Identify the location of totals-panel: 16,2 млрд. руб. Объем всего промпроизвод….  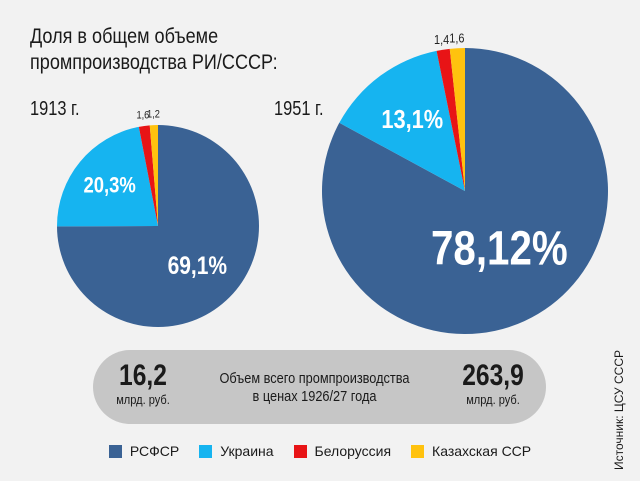
(319, 387).